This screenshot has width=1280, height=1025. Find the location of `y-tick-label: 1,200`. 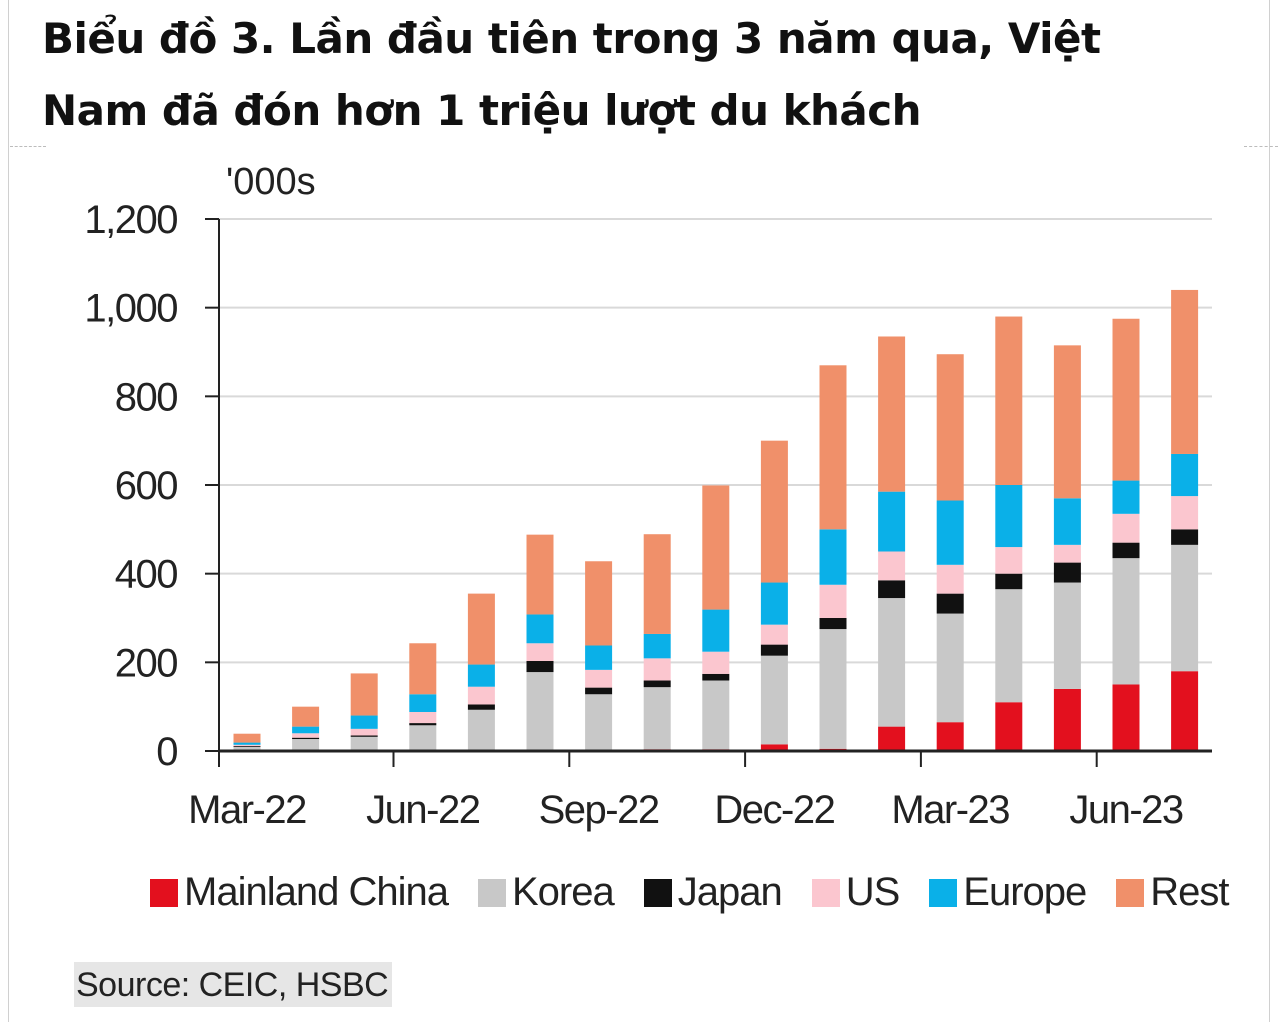

y-tick-label: 1,200 is located at coordinates (130, 220).